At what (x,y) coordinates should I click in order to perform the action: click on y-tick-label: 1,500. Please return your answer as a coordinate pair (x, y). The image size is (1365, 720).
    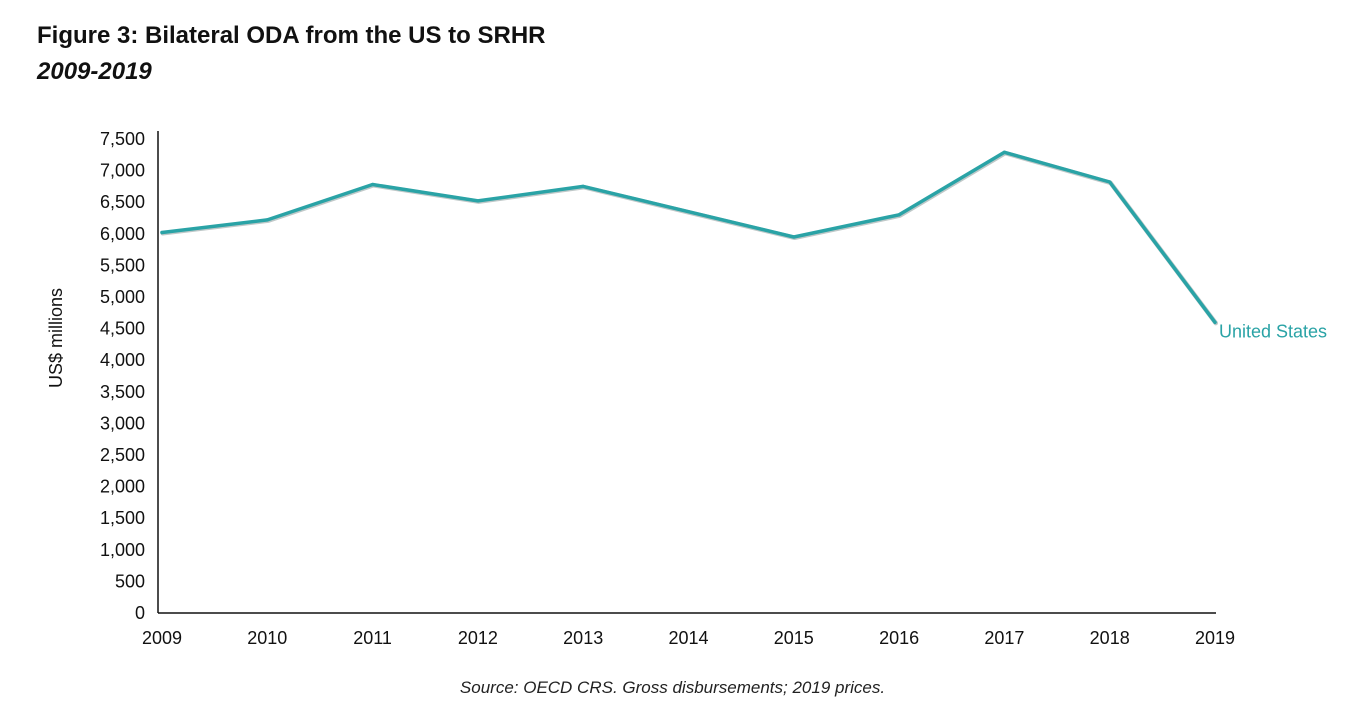
    Looking at the image, I should click on (122, 518).